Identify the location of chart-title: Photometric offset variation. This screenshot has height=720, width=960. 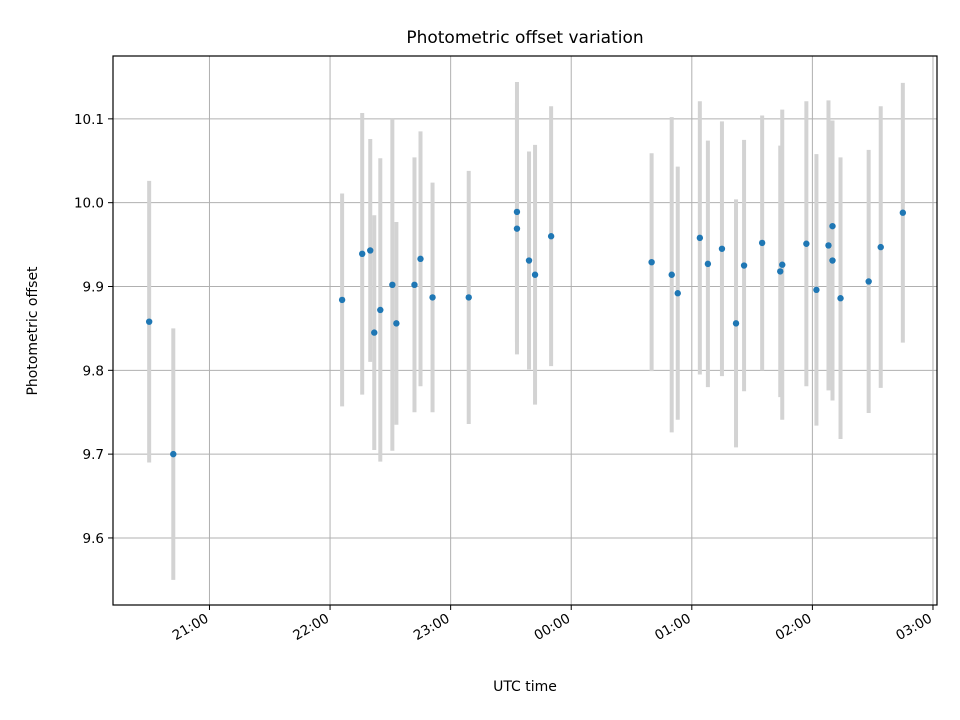
(524, 38).